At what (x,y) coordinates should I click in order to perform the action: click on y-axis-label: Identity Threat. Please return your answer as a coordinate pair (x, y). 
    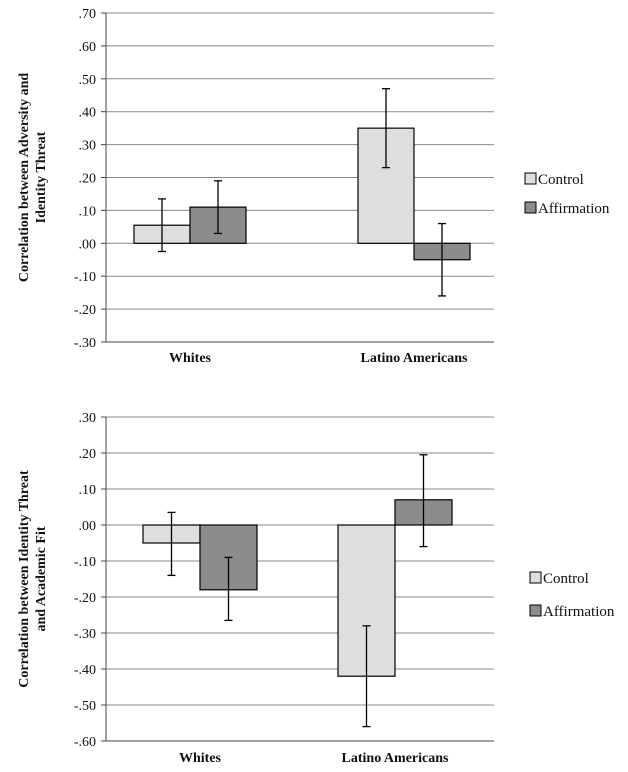
    Looking at the image, I should click on (41, 177).